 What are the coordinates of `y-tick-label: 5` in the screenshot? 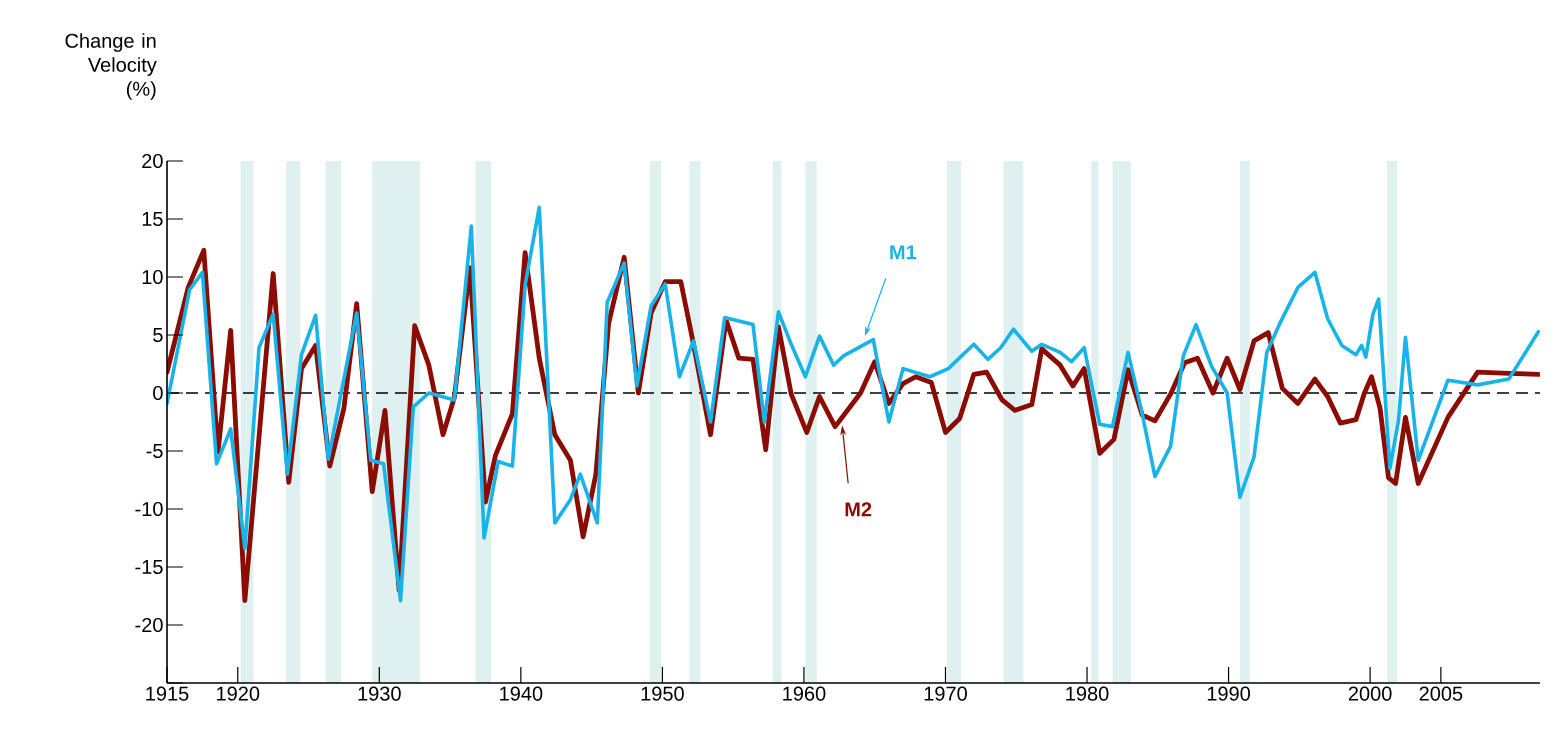 It's located at (158, 335).